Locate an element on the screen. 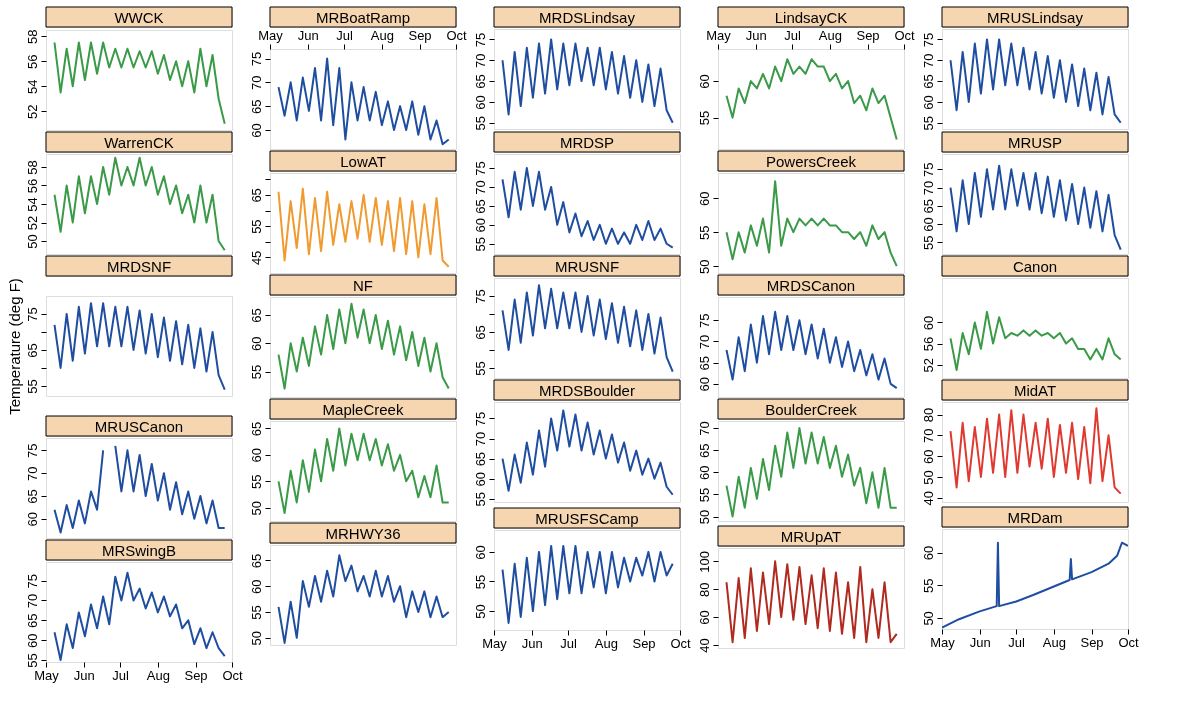  chart-title: NF is located at coordinates (363, 285).